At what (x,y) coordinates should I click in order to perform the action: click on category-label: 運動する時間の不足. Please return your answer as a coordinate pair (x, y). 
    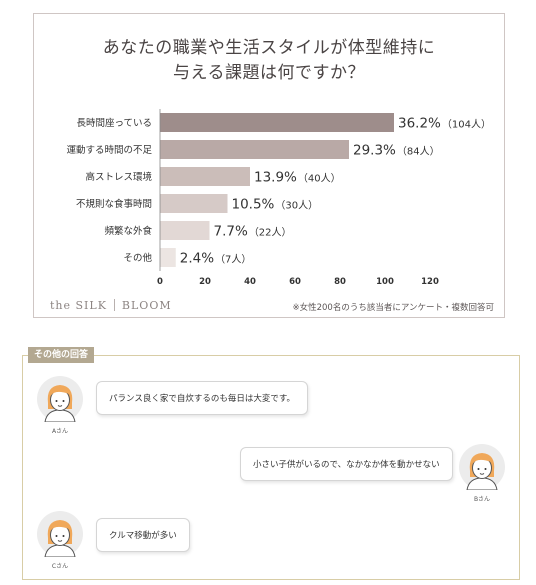
    Looking at the image, I should click on (109, 150).